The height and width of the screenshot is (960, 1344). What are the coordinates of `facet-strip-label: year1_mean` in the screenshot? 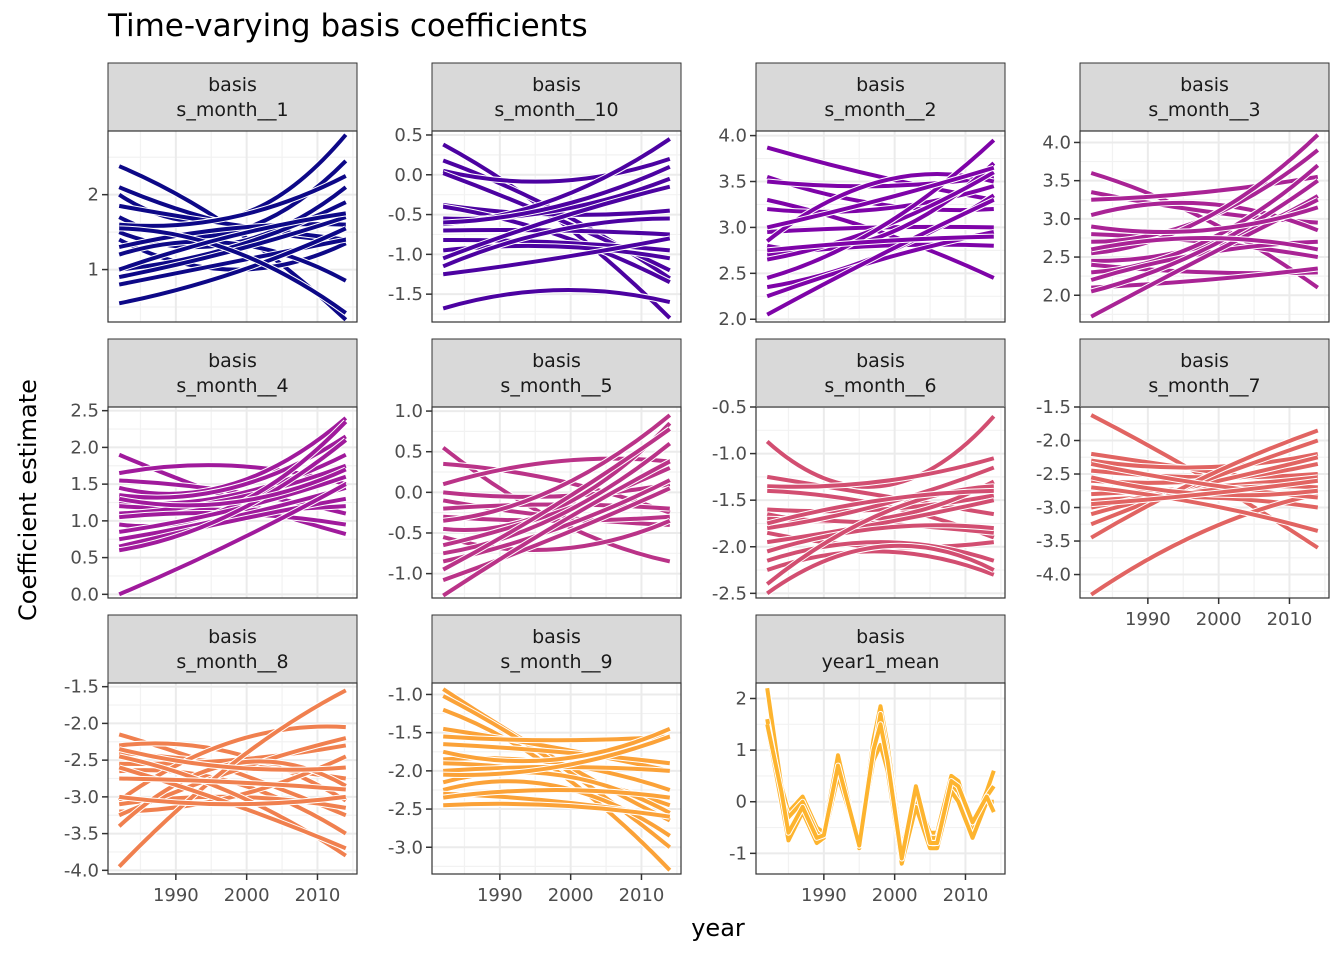 It's located at (881, 662).